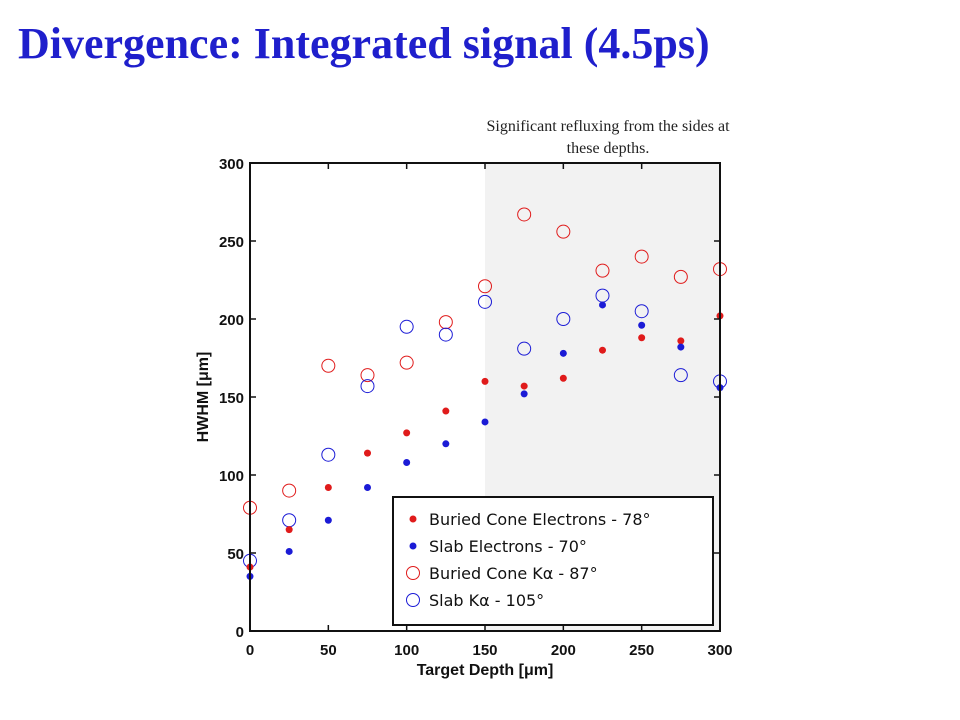 The width and height of the screenshot is (960, 720). Describe the element at coordinates (364, 43) in the screenshot. I see `slide-title: Divergence: Integrated signal (4.5ps)` at that location.